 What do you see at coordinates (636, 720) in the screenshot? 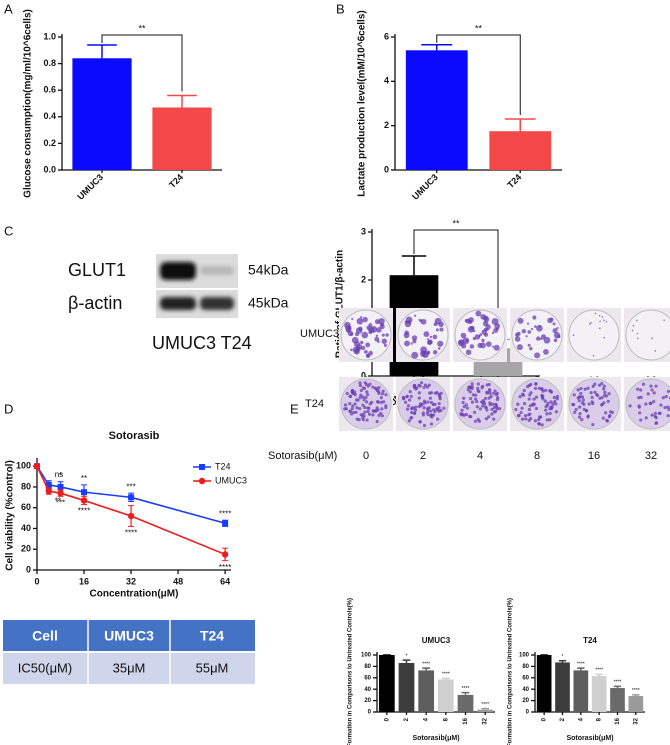
I see `x-tick-label: 32` at bounding box center [636, 720].